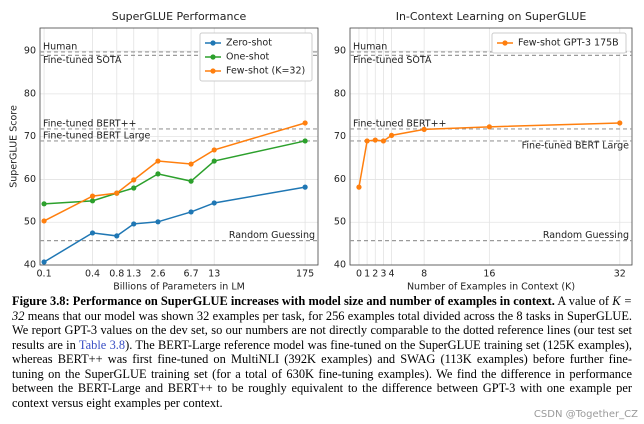  What do you see at coordinates (620, 274) in the screenshot?
I see `x-tick-label: 32` at bounding box center [620, 274].